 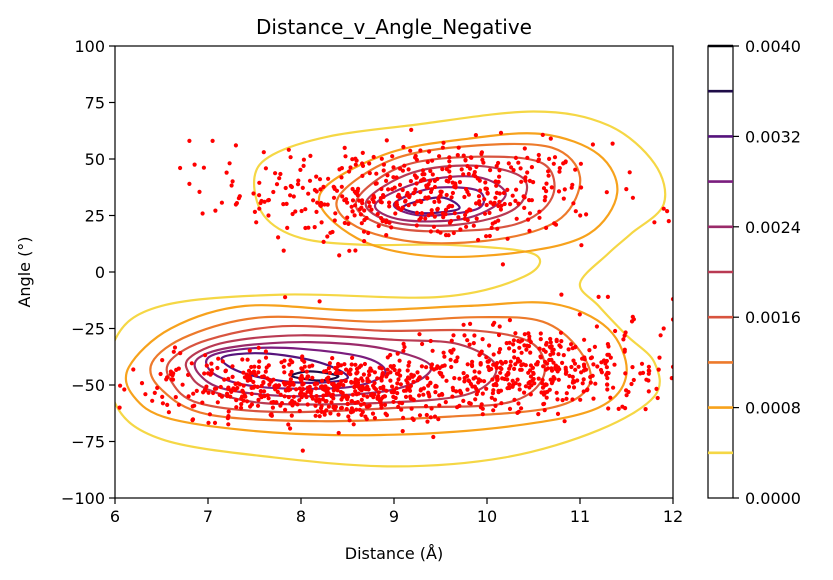 I want to click on x-tick-label: 10, so click(x=487, y=516).